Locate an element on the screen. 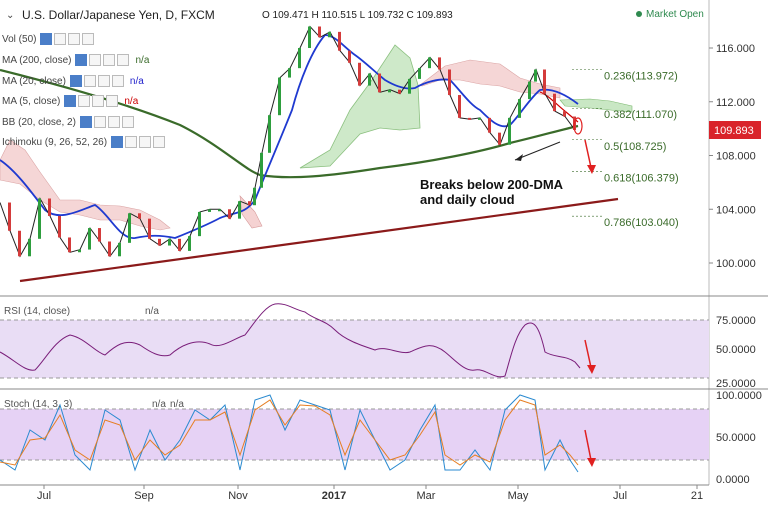 The height and width of the screenshot is (510, 768). fib-level-label: 0.618(106.379) is located at coordinates (641, 178).